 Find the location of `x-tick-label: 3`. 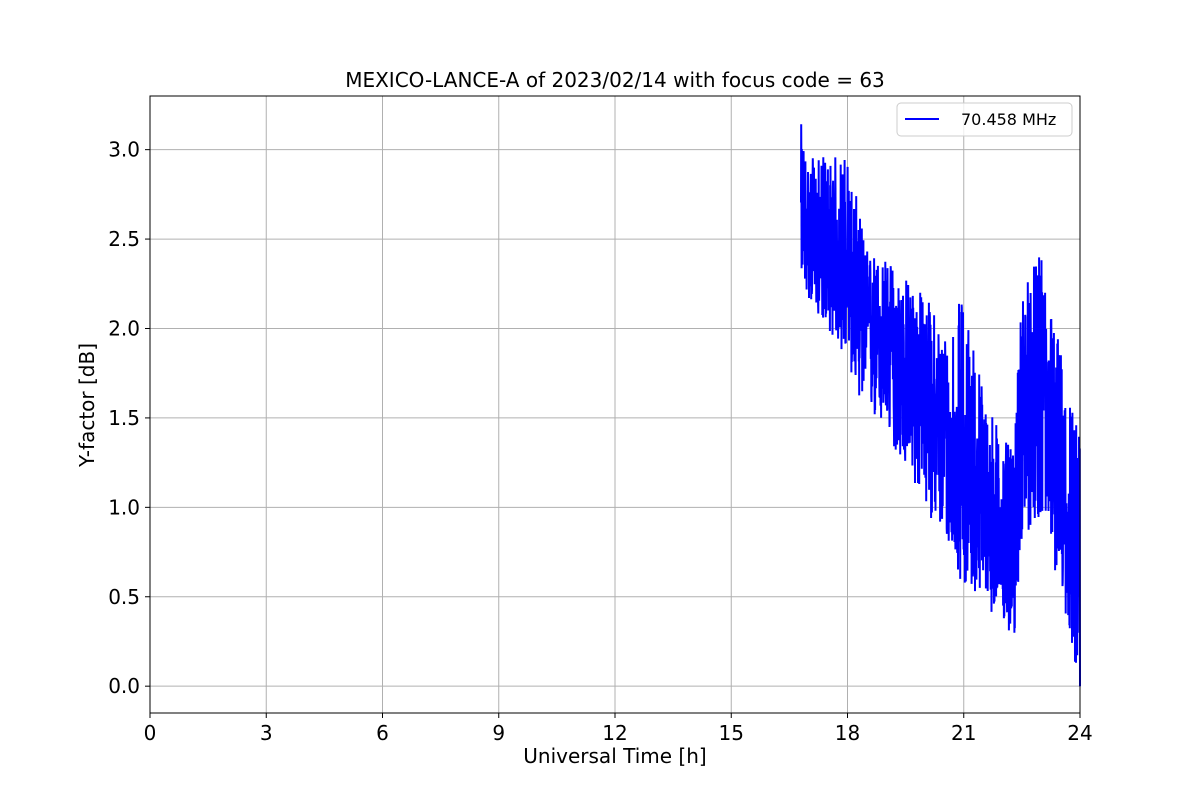

x-tick-label: 3 is located at coordinates (266, 733).